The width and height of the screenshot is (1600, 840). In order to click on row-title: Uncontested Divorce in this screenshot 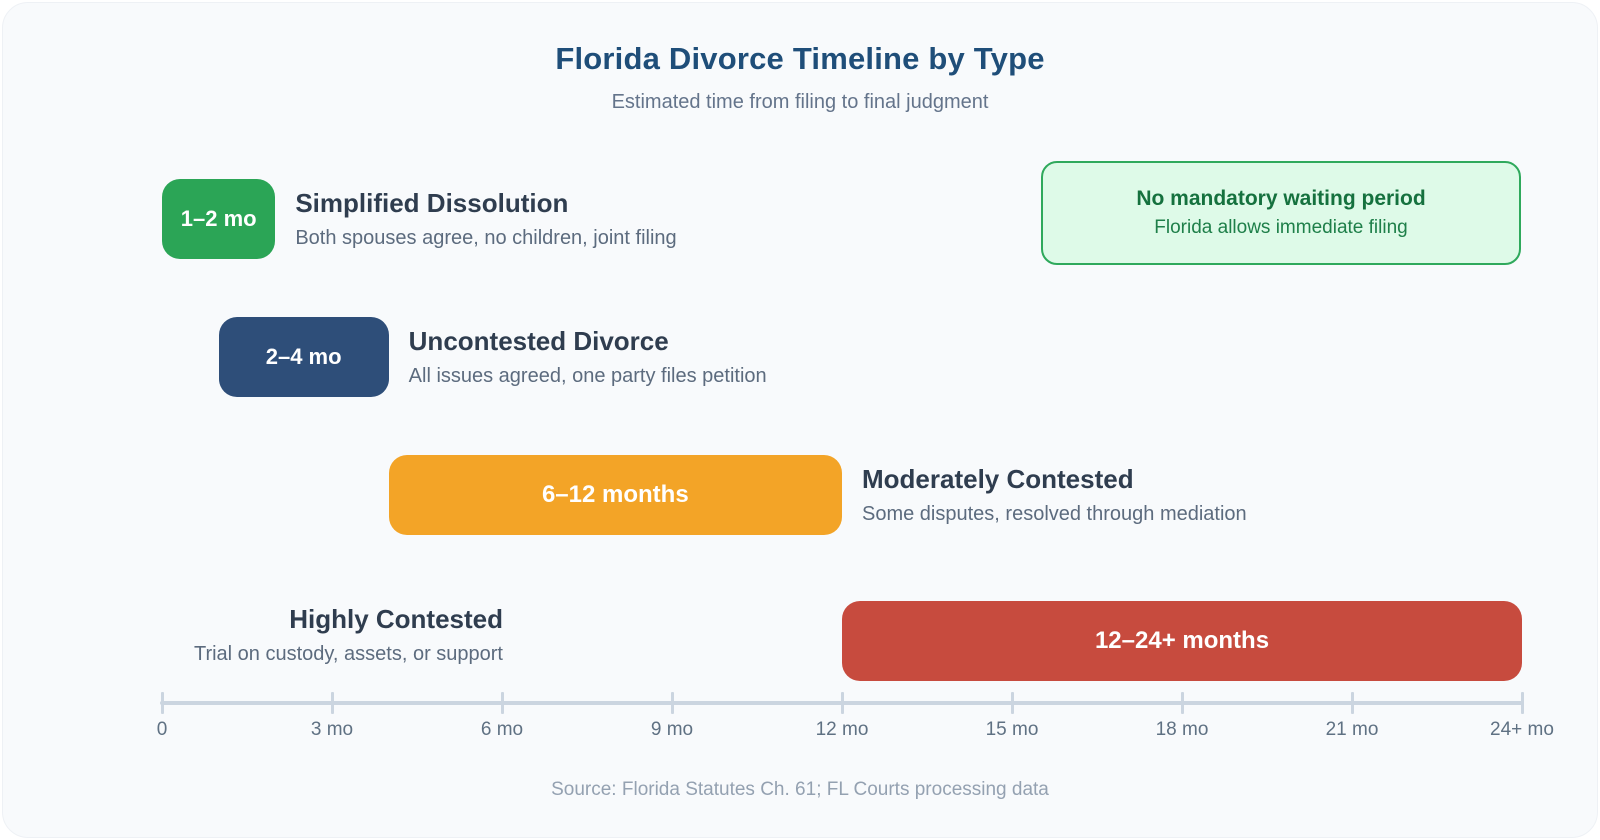, I will do `click(538, 341)`.